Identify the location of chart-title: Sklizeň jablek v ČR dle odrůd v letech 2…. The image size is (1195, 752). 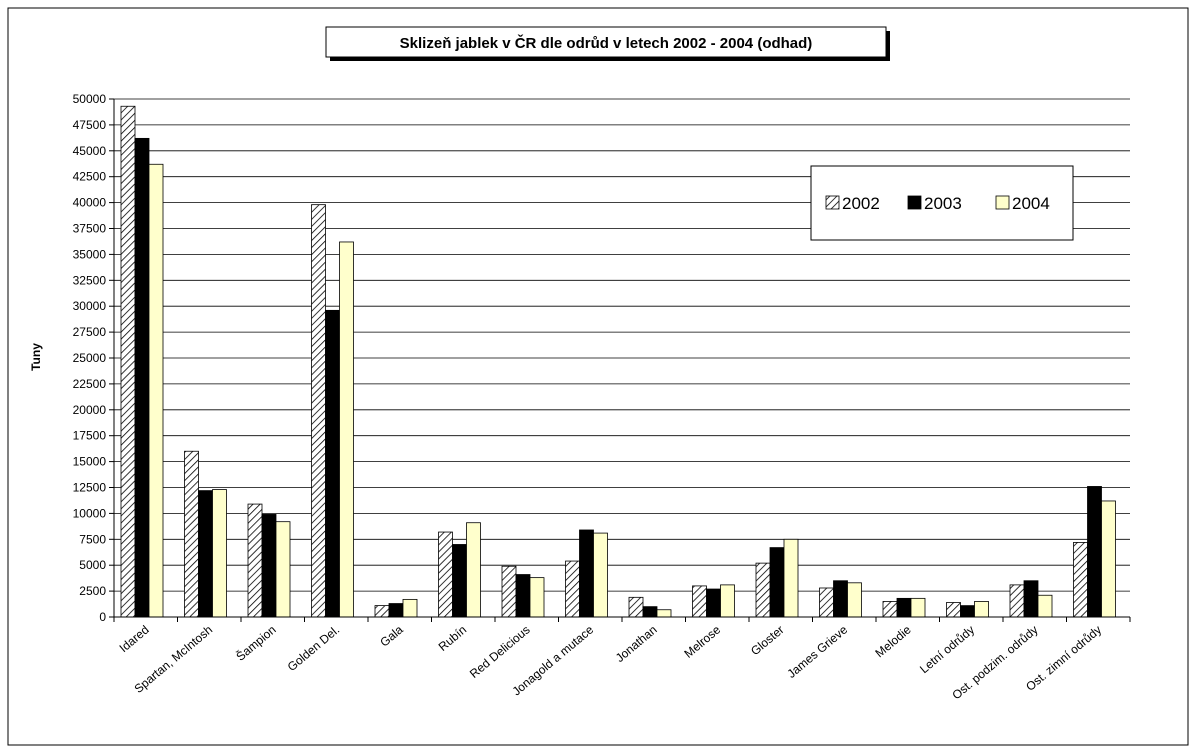
(606, 43).